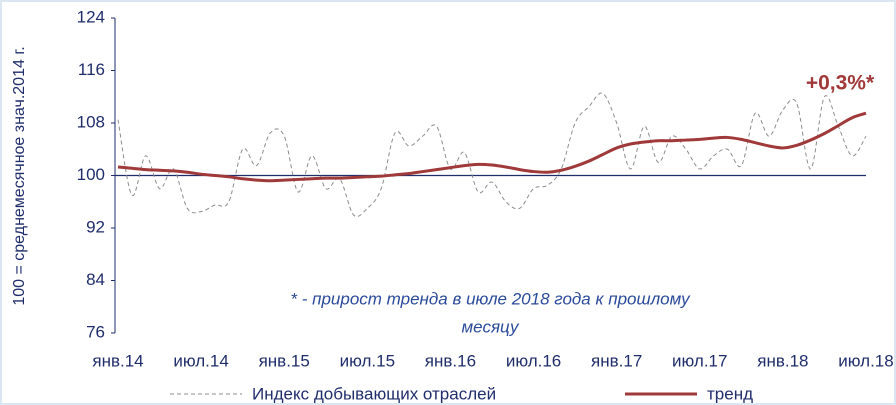  Describe the element at coordinates (91, 16) in the screenshot. I see `y-tick-label: 124` at that location.